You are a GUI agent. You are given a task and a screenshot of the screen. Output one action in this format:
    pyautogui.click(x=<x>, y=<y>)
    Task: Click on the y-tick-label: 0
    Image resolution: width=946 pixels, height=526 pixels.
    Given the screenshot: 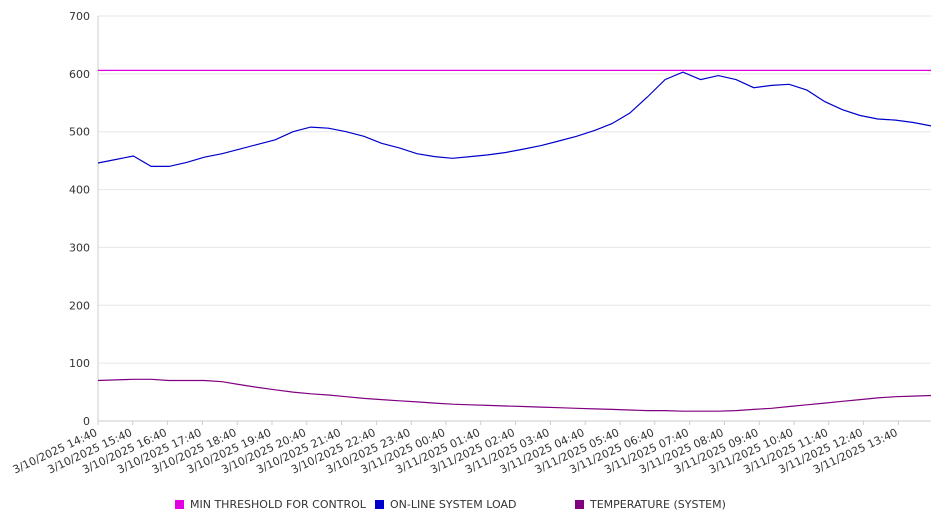 What is the action you would take?
    pyautogui.click(x=86, y=421)
    